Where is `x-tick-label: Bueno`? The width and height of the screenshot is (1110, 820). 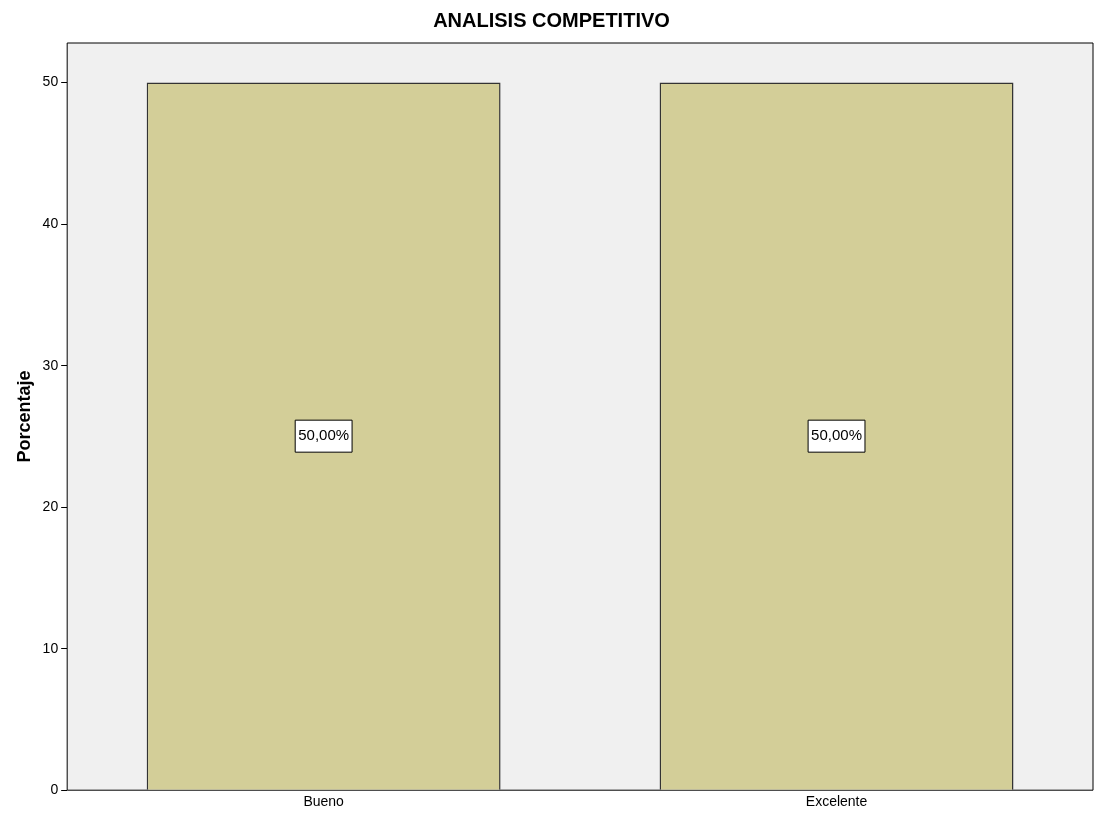
x-tick-label: Bueno is located at coordinates (324, 801).